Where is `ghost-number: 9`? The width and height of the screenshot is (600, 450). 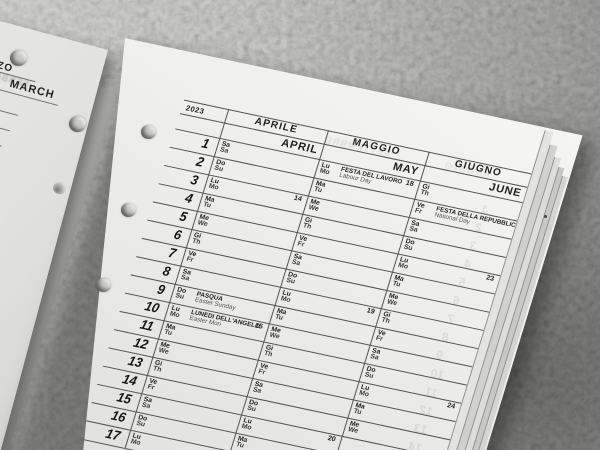
ghost-number: 9 is located at coordinates (440, 355).